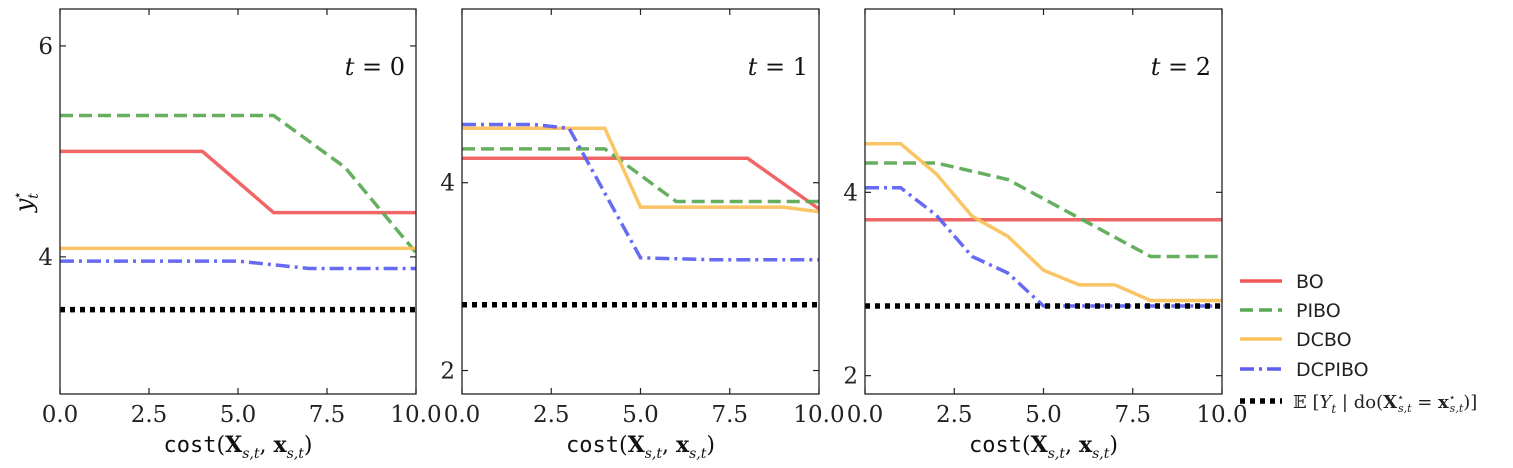 The height and width of the screenshot is (468, 1513). Describe the element at coordinates (1324, 340) in the screenshot. I see `legend-label: DCBO` at that location.